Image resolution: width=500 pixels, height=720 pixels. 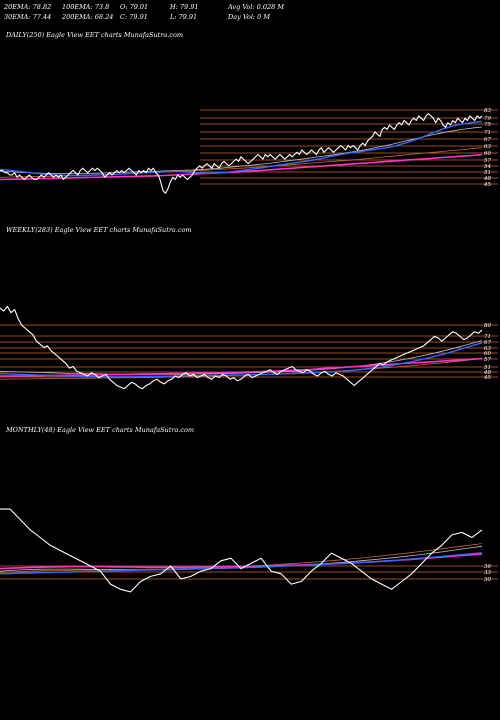 What do you see at coordinates (134, 7) in the screenshot?
I see `open-label: O: 79.01` at bounding box center [134, 7].